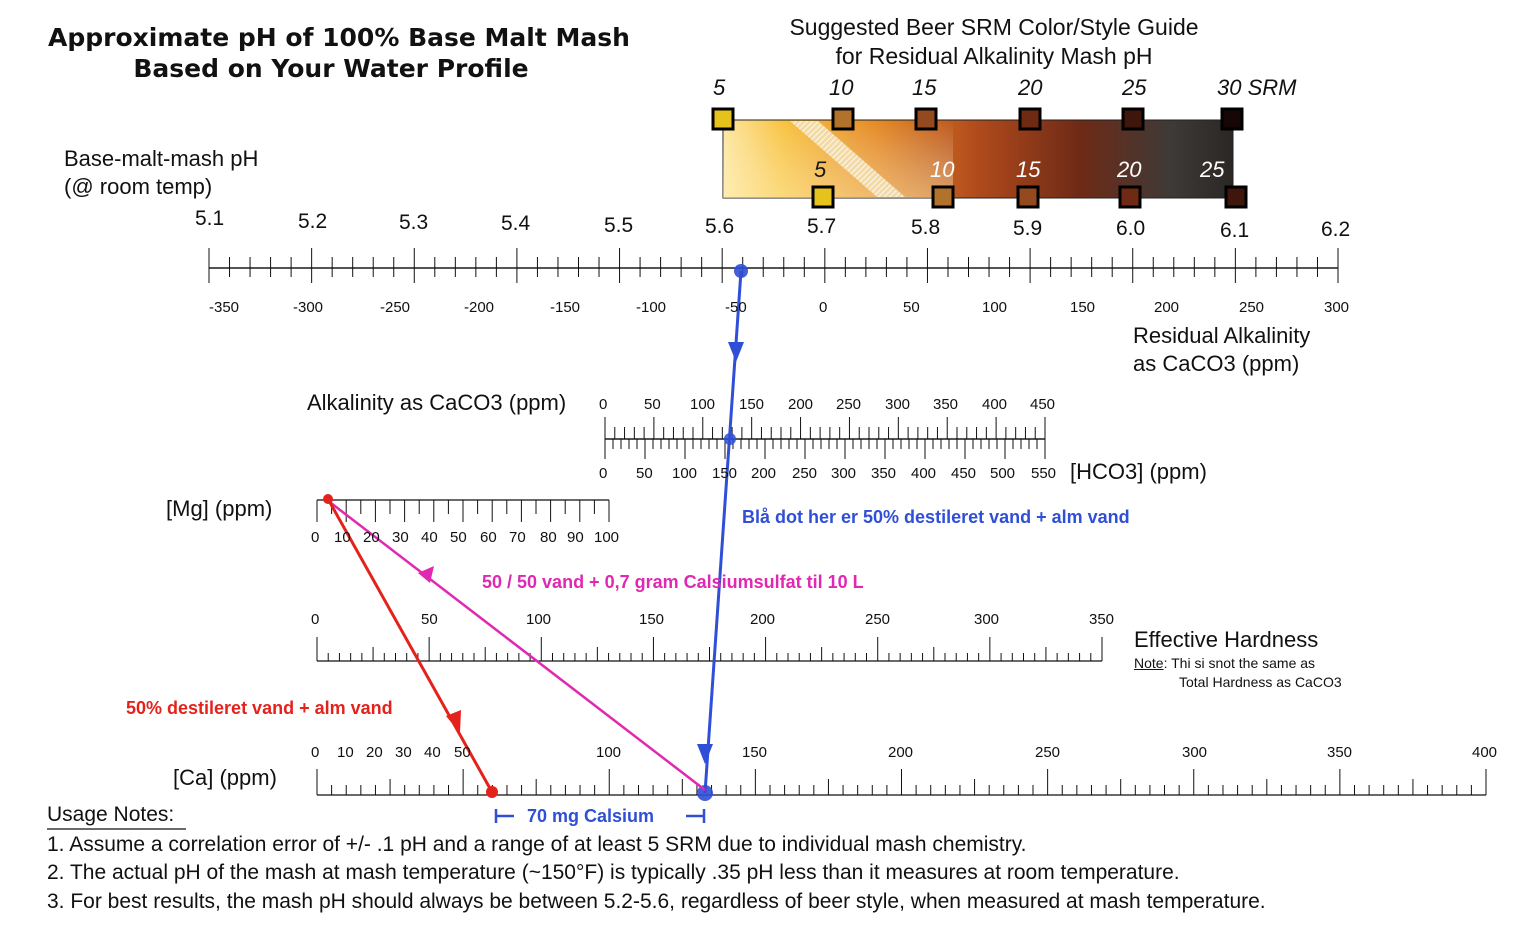 This screenshot has width=1539, height=930. What do you see at coordinates (161, 173) in the screenshot?
I see `ph-scale-caption: Base-malt-mash pH (@ room temp)` at bounding box center [161, 173].